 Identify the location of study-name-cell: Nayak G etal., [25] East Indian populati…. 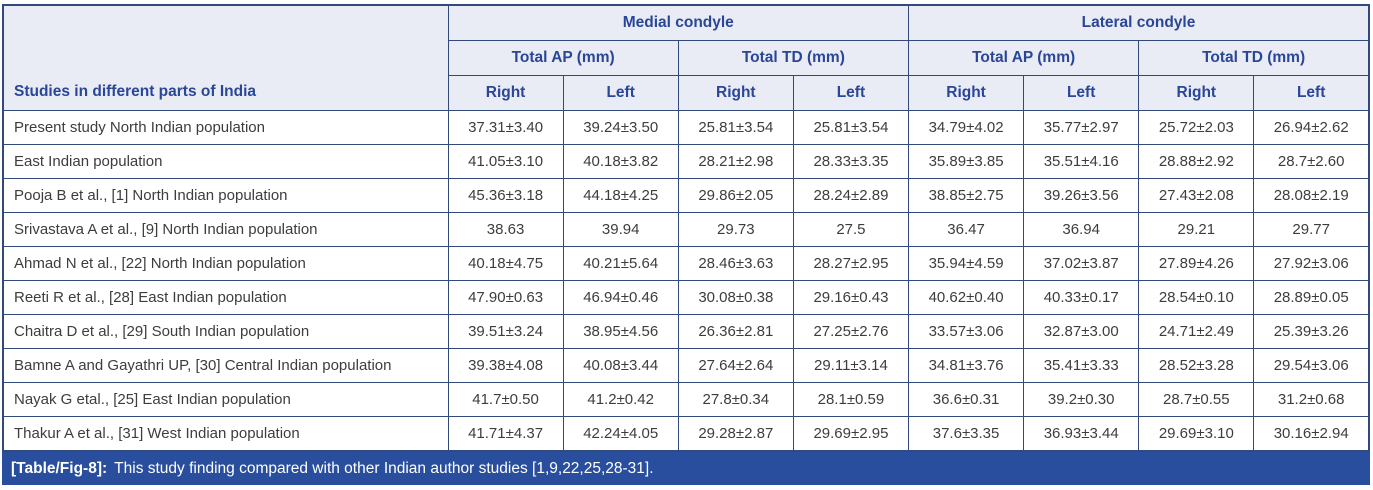
(225, 399).